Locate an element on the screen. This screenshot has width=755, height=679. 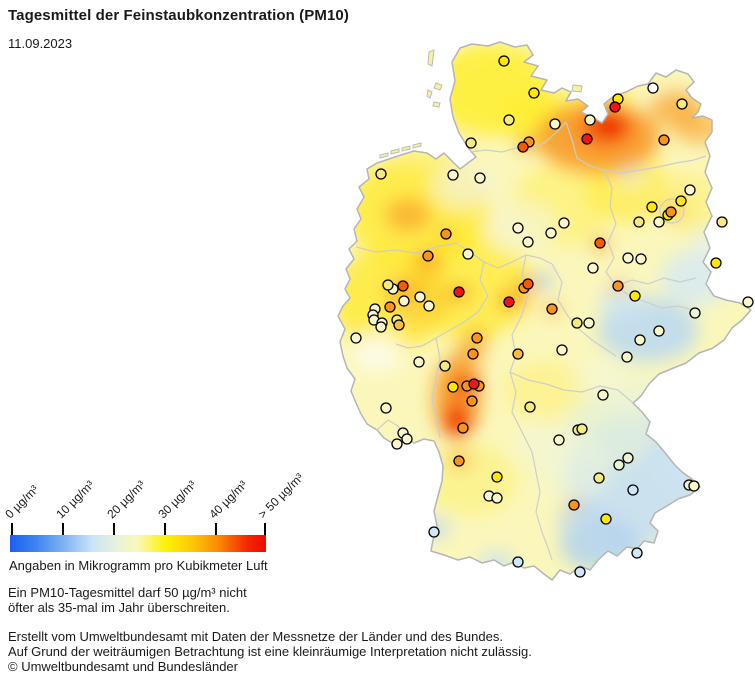
islands is located at coordinates (481, 104).